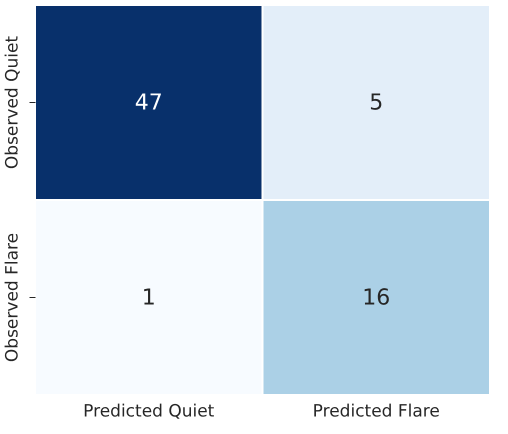  What do you see at coordinates (376, 103) in the screenshot?
I see `data-label: 5` at bounding box center [376, 103].